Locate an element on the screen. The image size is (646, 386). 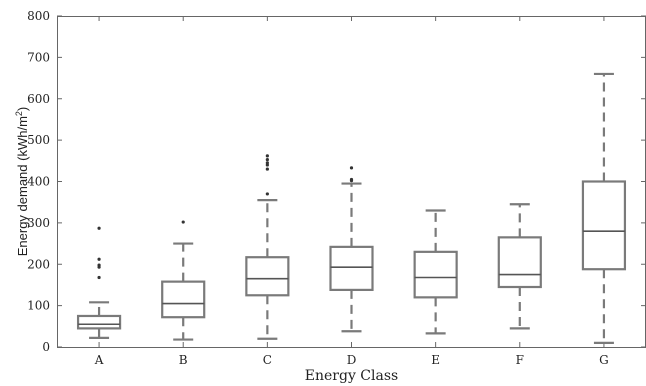
y-tick-label: 200 is located at coordinates (38, 264).